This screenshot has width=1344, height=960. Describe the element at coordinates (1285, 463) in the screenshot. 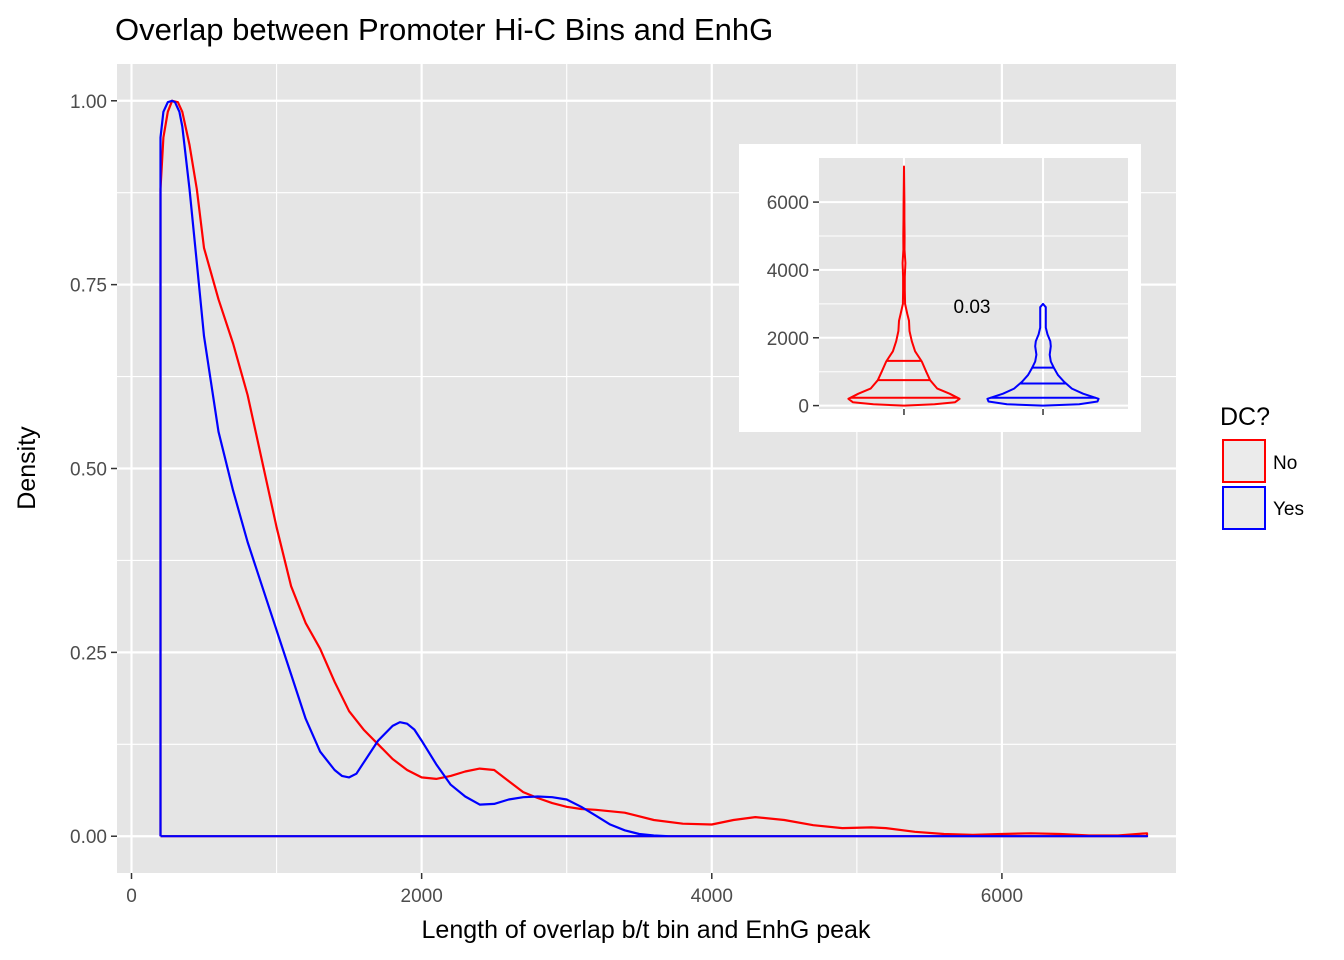

I see `legend-label-no: No` at that location.